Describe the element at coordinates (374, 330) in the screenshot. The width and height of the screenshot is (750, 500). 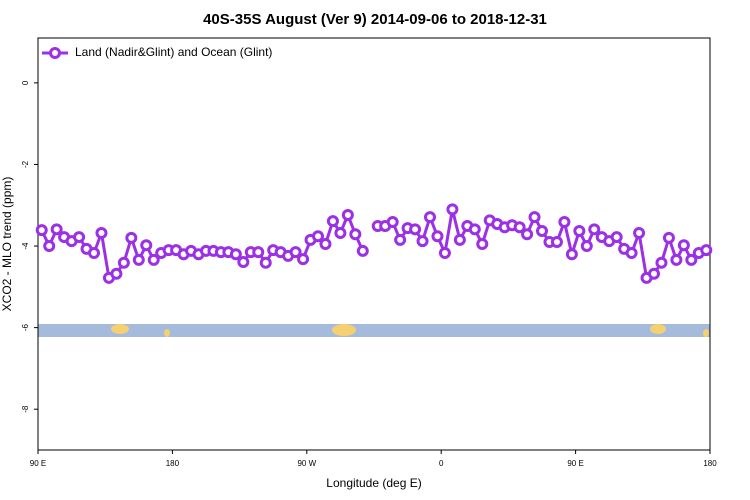
I see `land-strip` at that location.